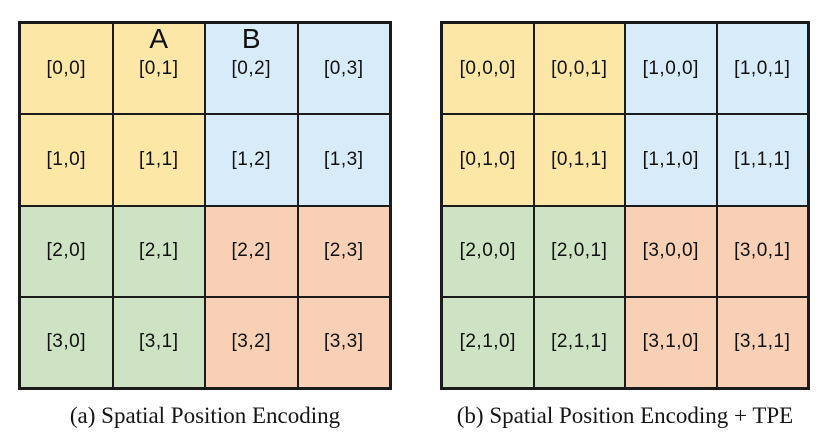  I want to click on grid-cell-b-1-1-0: [1,1,0], so click(671, 160).